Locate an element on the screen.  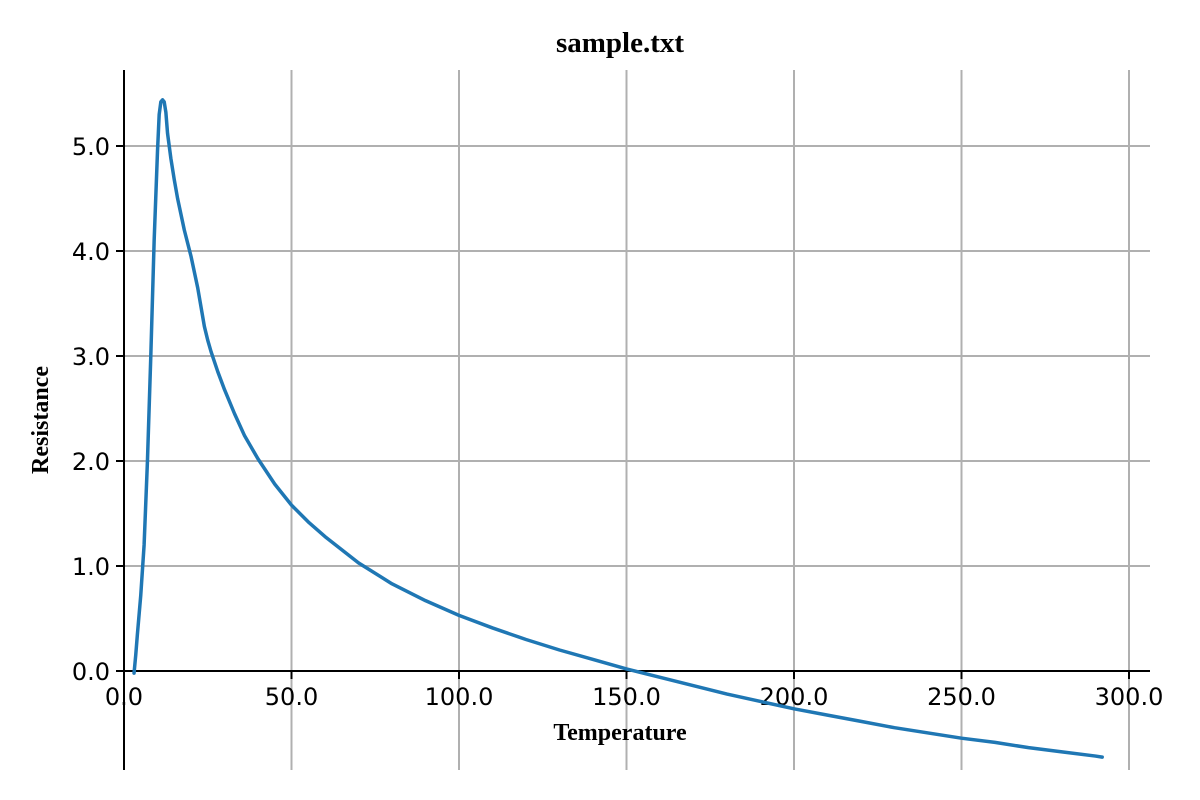
x-tick-label: 100.0 is located at coordinates (459, 697).